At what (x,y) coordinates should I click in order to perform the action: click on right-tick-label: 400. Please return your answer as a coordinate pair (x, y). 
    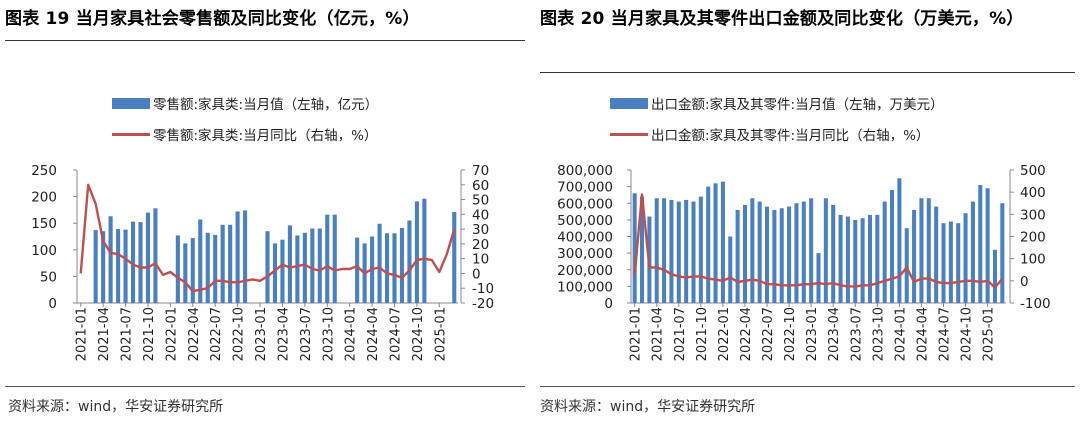
    Looking at the image, I should click on (1033, 193).